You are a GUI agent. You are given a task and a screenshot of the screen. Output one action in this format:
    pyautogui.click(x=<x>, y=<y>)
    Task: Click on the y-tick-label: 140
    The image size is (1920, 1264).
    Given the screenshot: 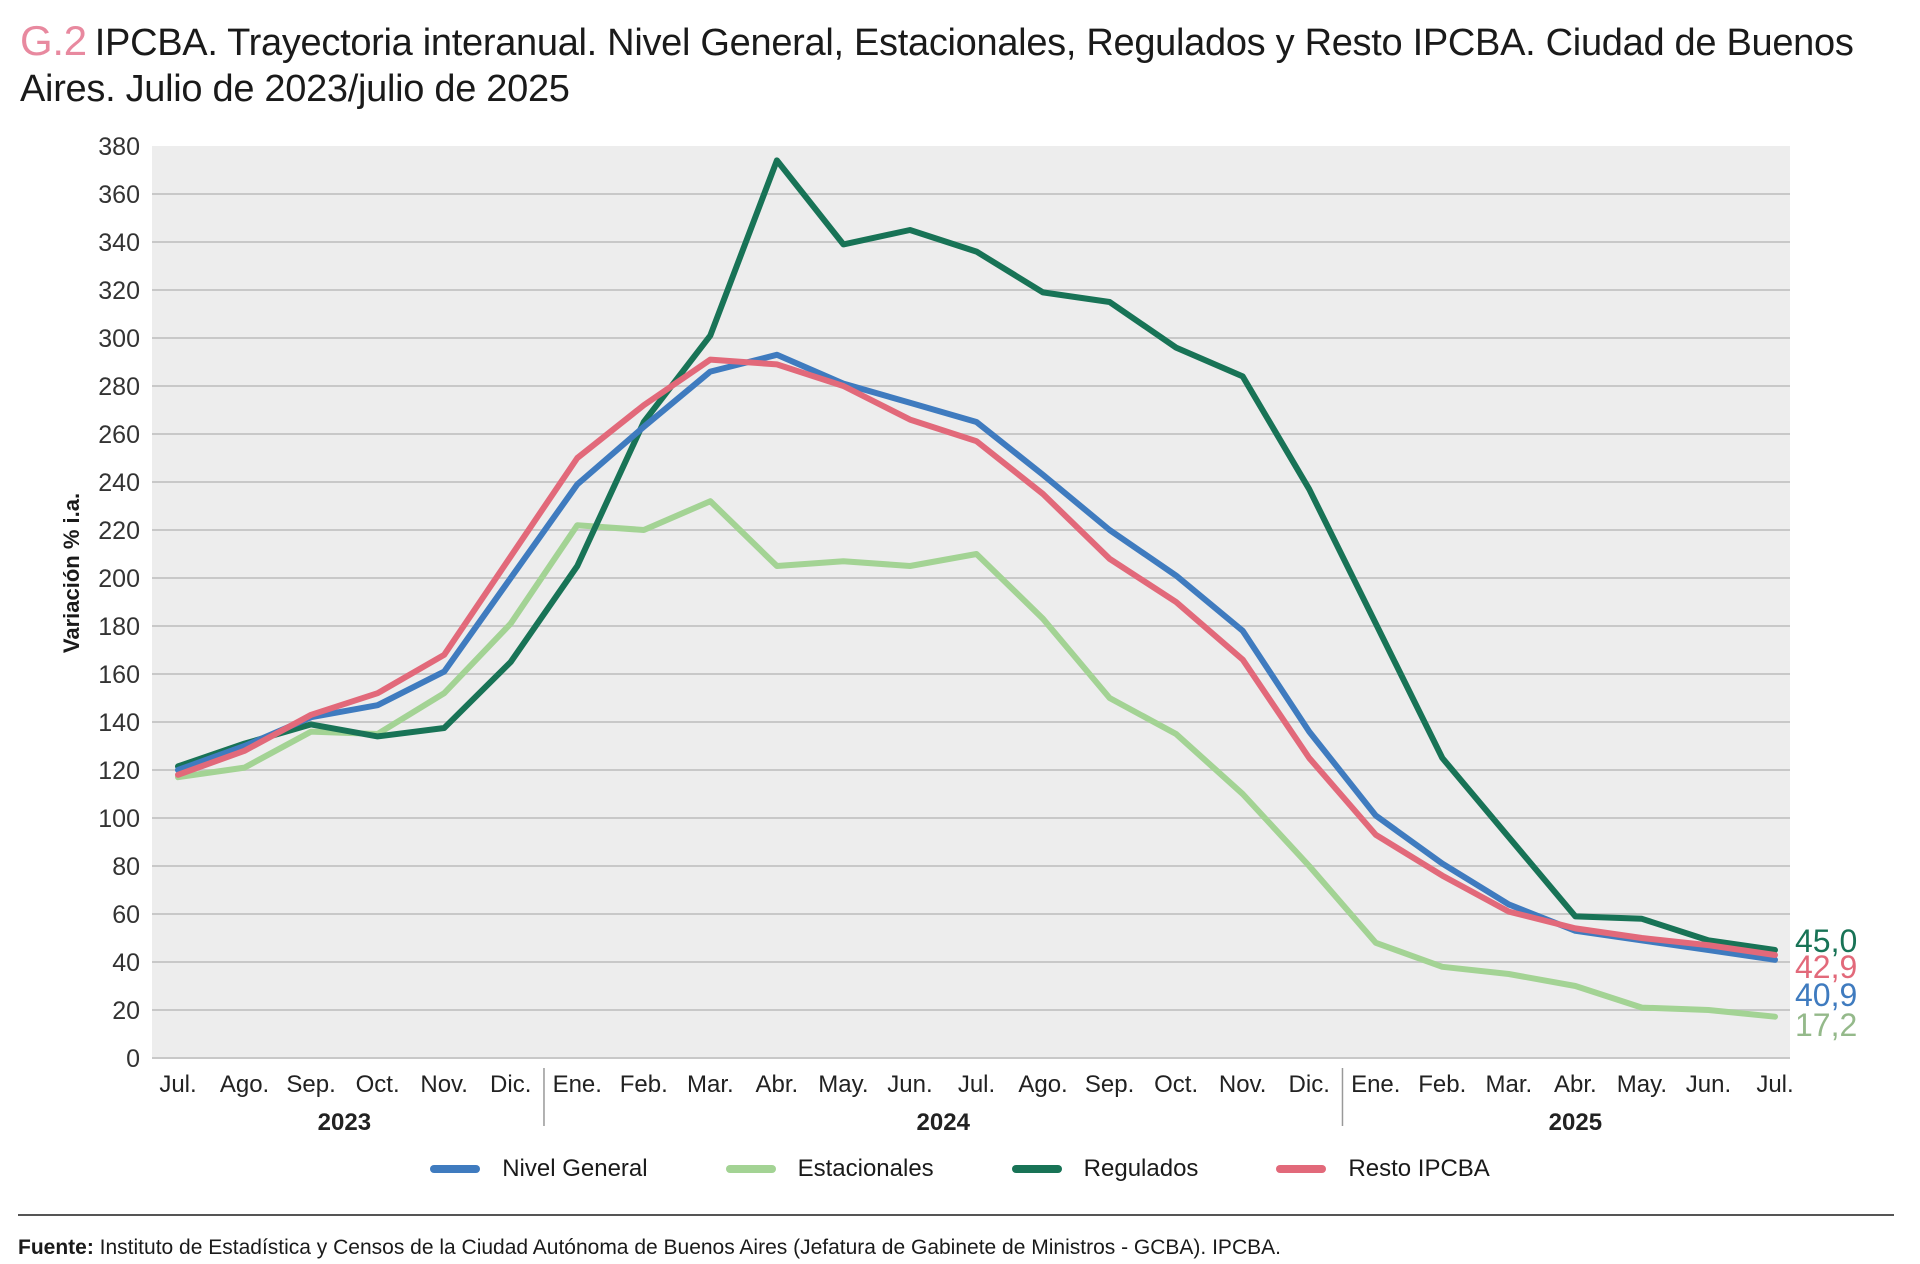 What is the action you would take?
    pyautogui.click(x=119, y=723)
    